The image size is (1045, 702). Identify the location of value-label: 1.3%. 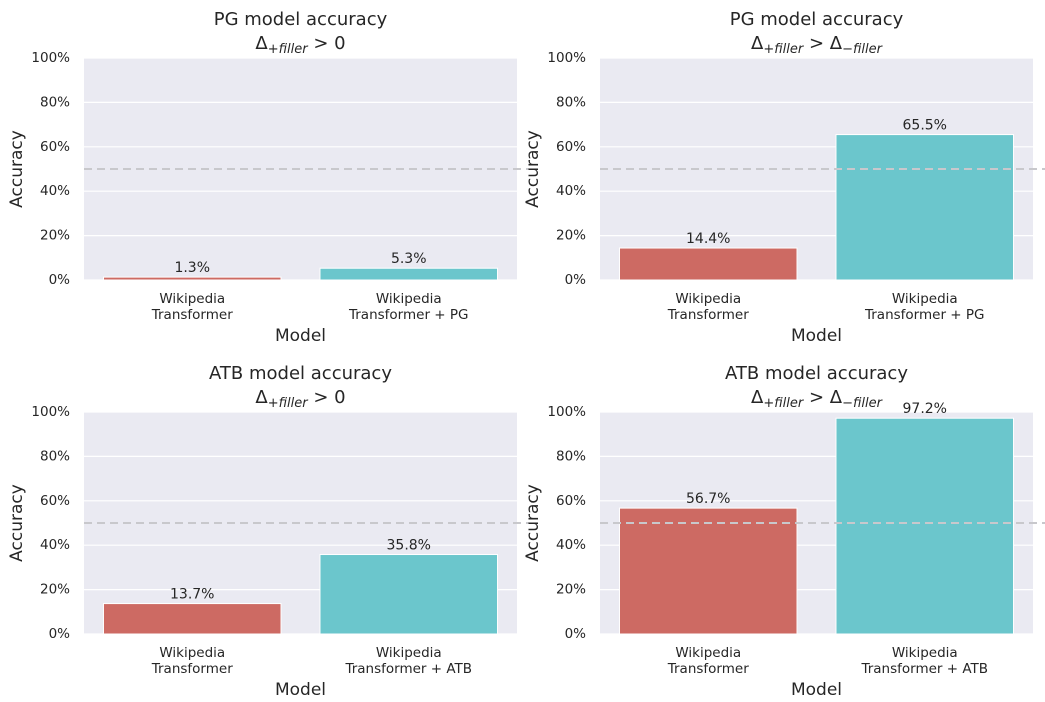
(192, 268).